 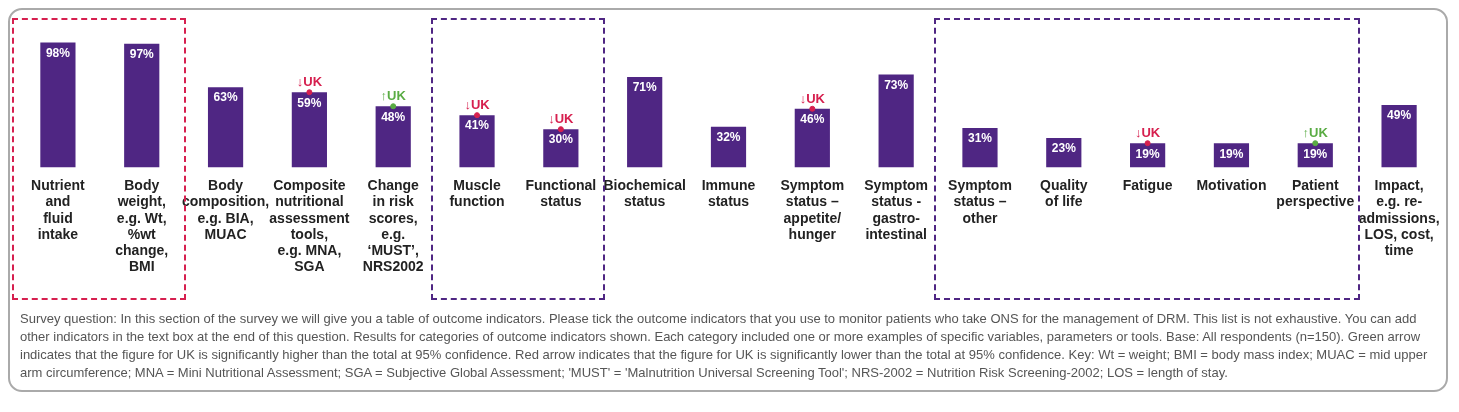 I want to click on data-label: 31%, so click(x=980, y=138).